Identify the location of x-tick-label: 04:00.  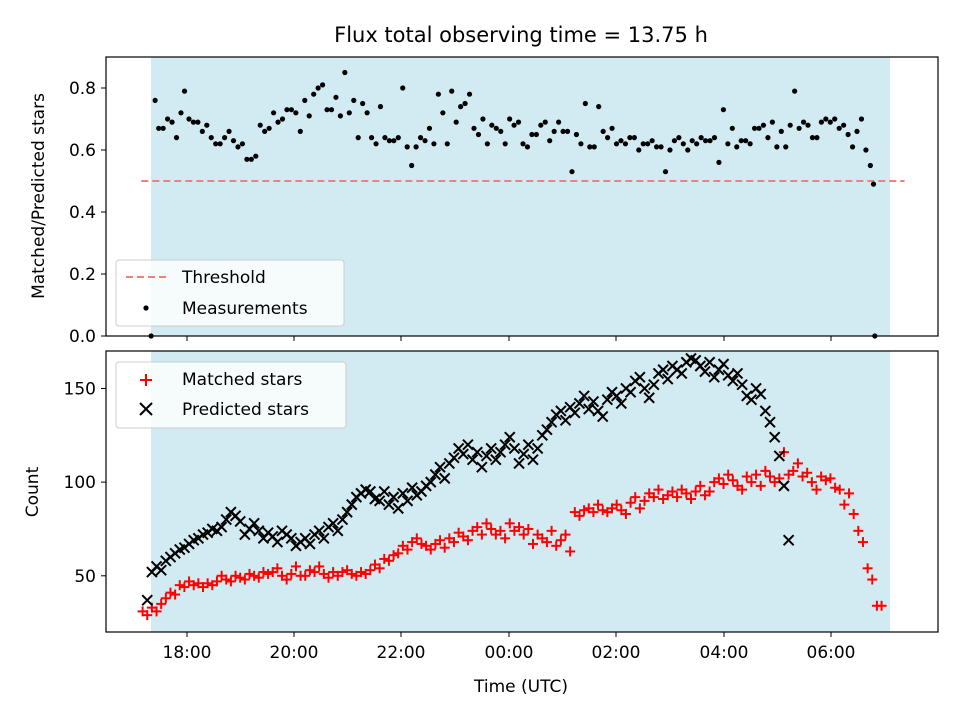
(724, 653).